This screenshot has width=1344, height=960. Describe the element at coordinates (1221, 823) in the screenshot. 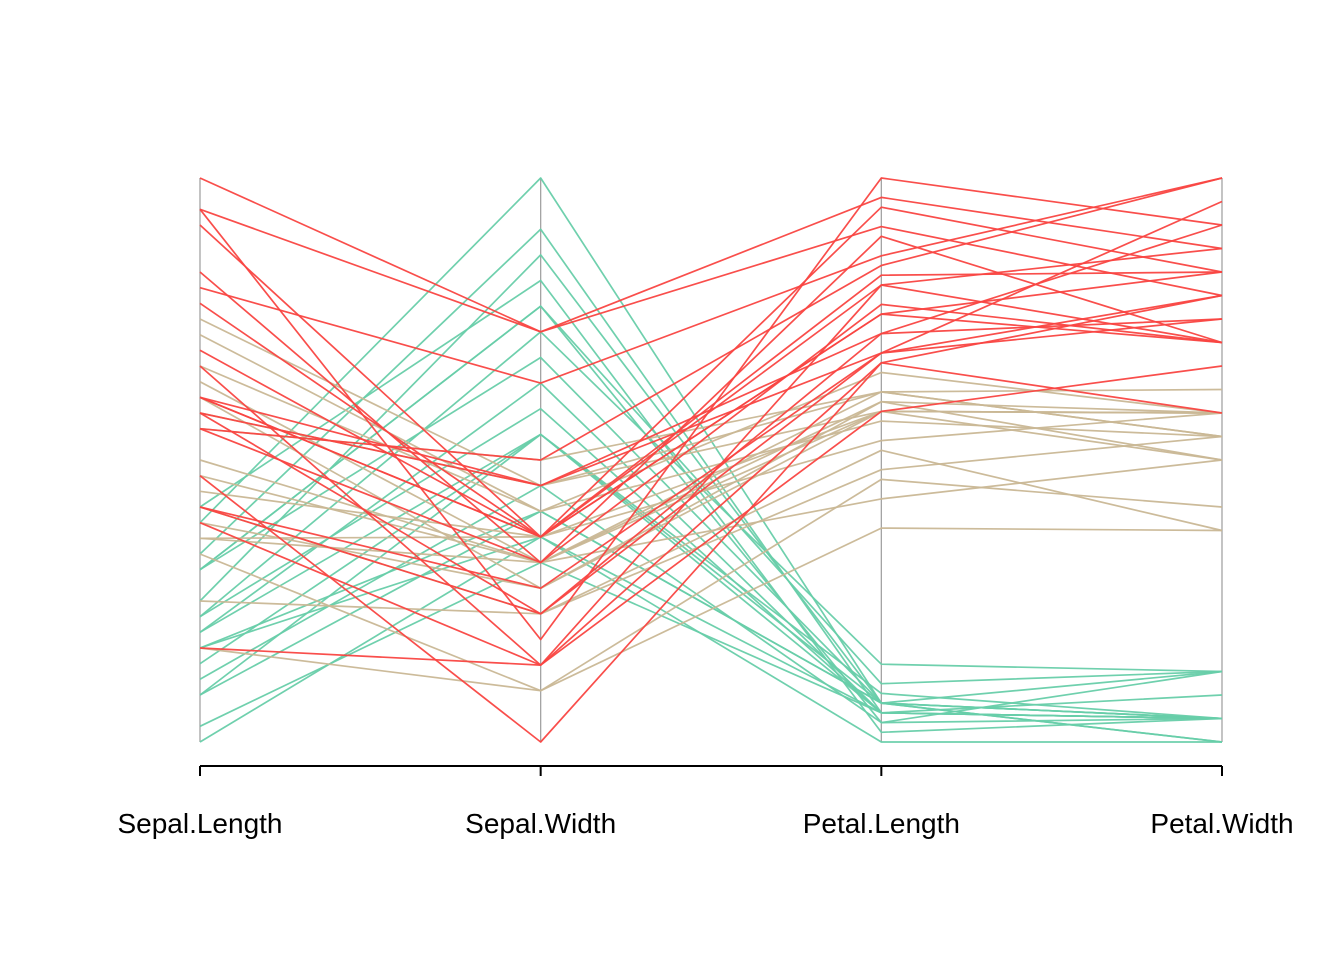

I see `axis-label-petal-width: Petal.Width` at that location.